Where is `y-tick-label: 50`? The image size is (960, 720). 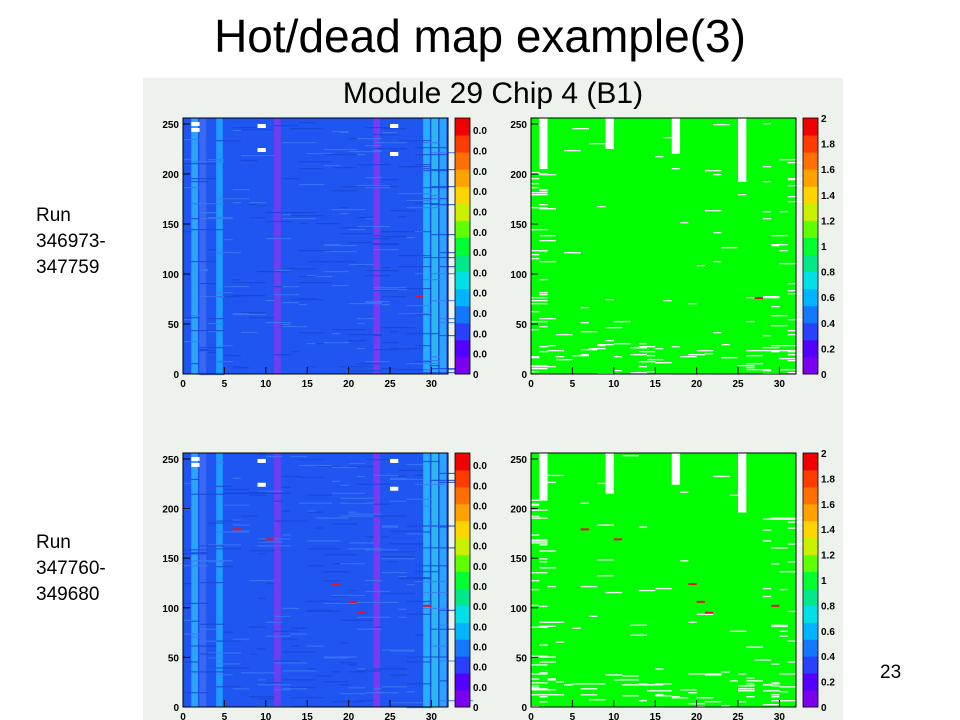 y-tick-label: 50 is located at coordinates (174, 325).